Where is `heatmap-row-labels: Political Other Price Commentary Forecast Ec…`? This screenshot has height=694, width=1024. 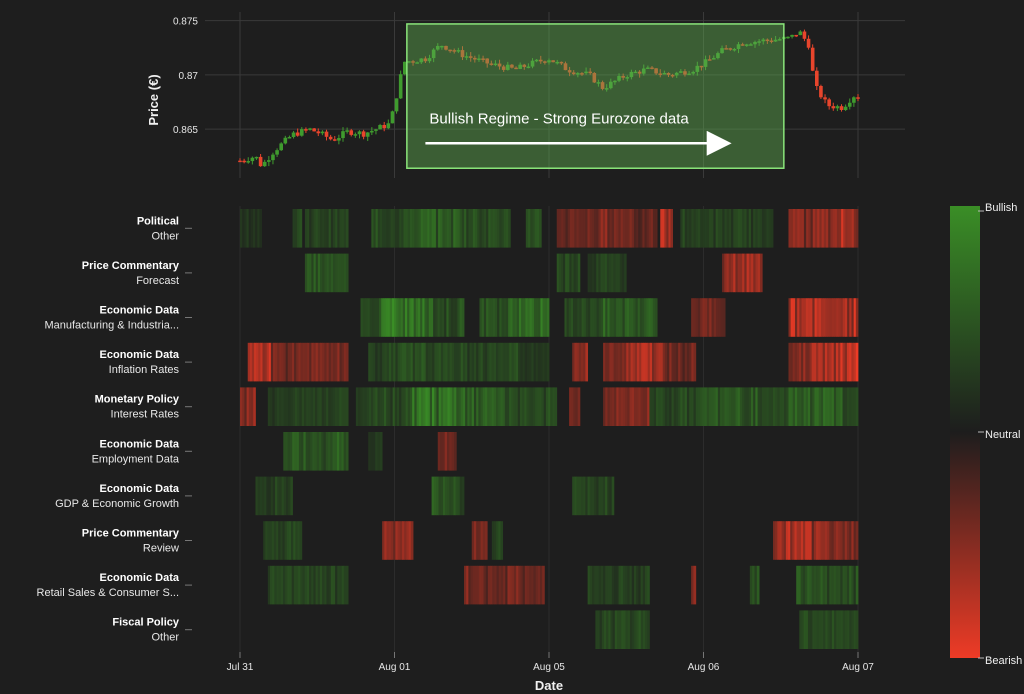 heatmap-row-labels: Political Other Price Commentary Forecast Ec… is located at coordinates (114, 429).